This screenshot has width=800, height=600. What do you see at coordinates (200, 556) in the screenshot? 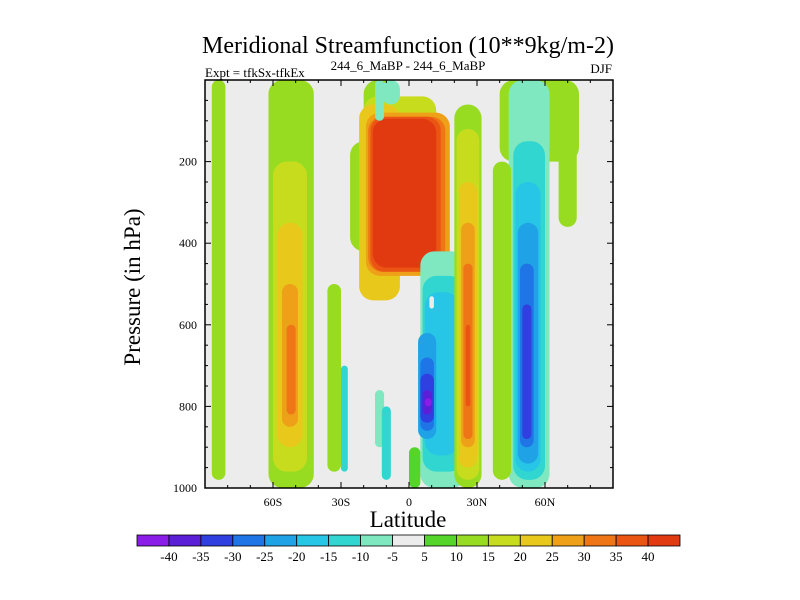
I see `colorbar-label: -35` at bounding box center [200, 556].